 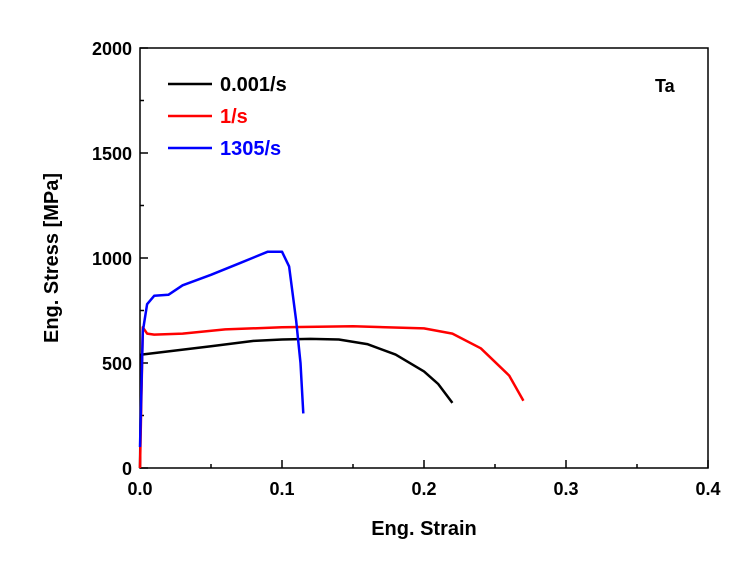 What do you see at coordinates (565, 489) in the screenshot?
I see `x-tick-label: 0.3` at bounding box center [565, 489].